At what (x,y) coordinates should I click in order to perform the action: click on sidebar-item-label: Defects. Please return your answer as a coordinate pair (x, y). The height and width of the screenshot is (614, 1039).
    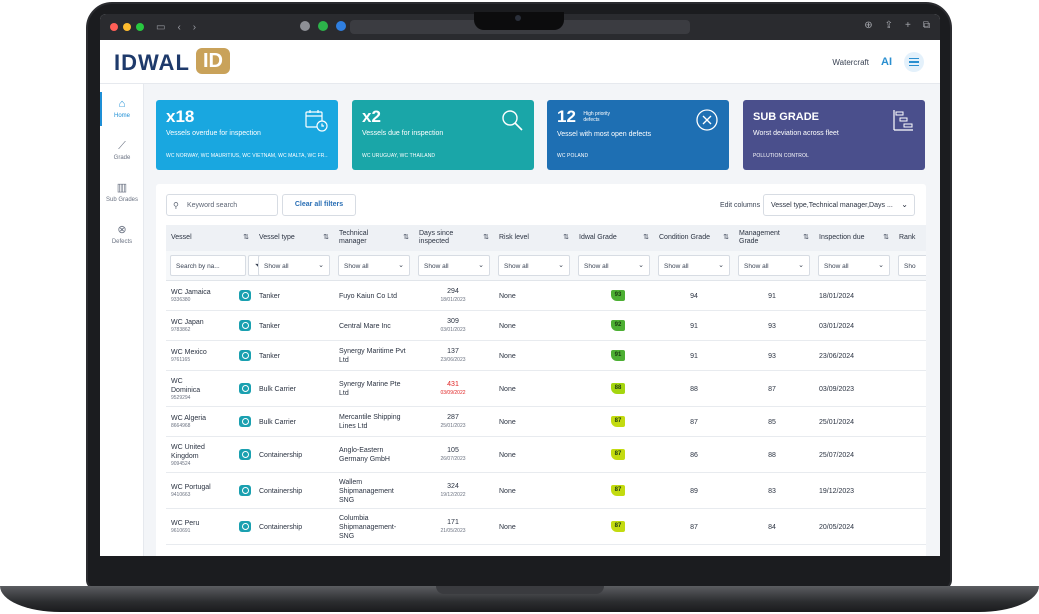
    Looking at the image, I should click on (122, 242).